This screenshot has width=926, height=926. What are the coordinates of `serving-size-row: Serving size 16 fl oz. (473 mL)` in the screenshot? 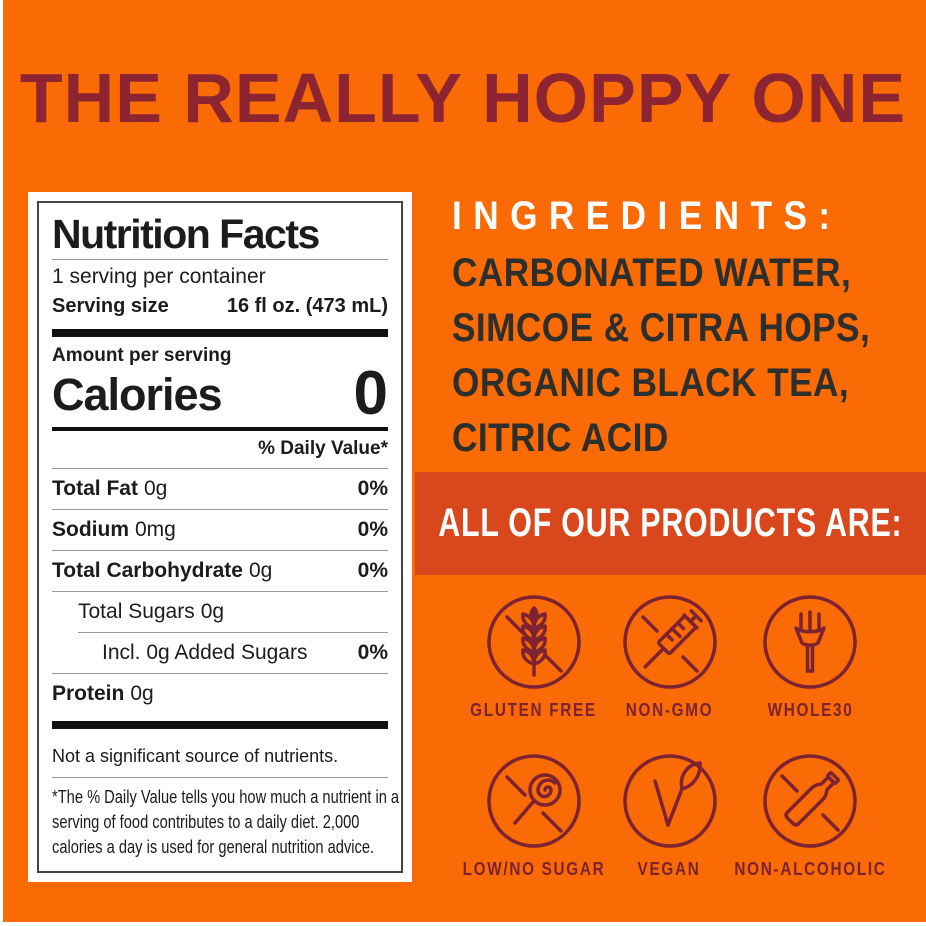 It's located at (220, 306).